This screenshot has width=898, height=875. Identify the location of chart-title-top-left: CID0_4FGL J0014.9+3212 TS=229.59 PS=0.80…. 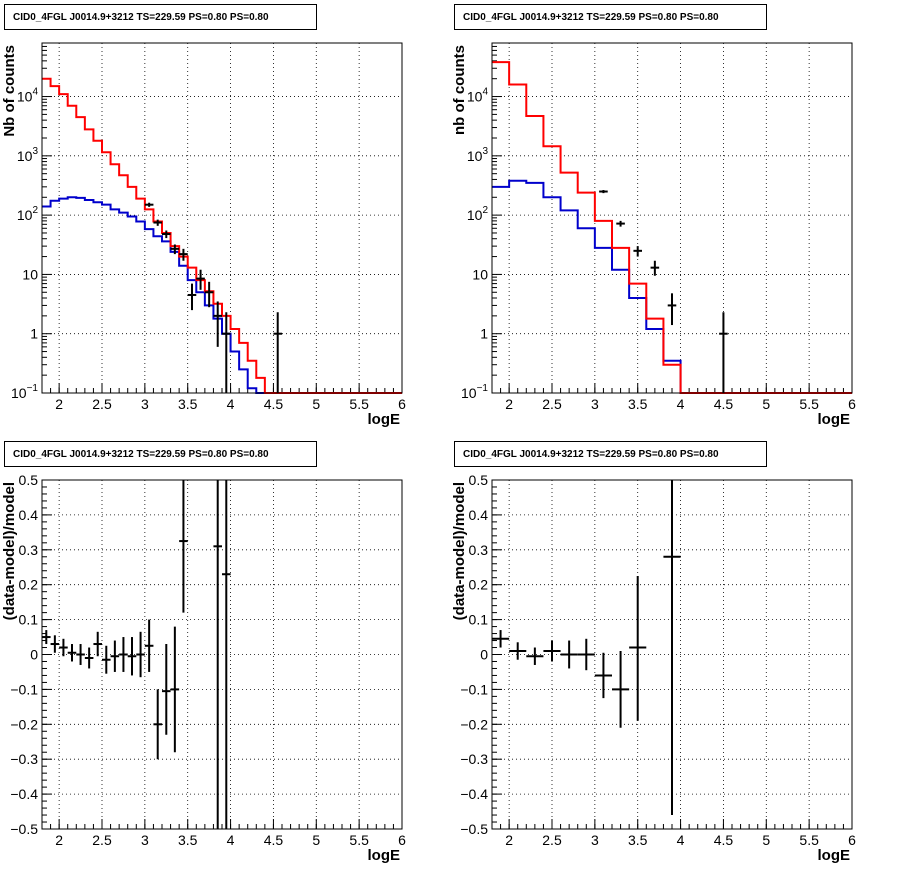
(160, 17).